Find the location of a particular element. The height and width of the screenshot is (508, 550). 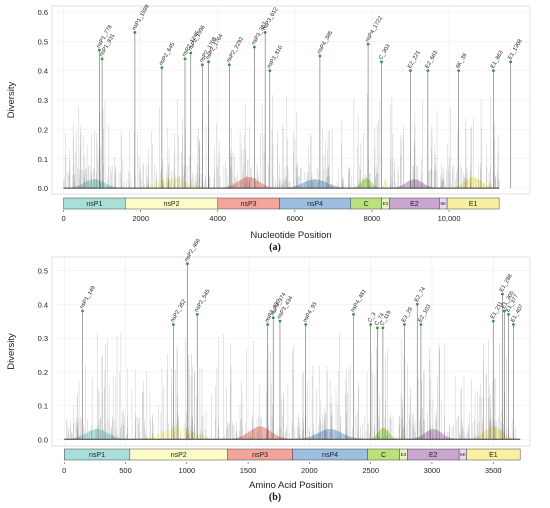

region-density-6k is located at coordinates (443, 183).